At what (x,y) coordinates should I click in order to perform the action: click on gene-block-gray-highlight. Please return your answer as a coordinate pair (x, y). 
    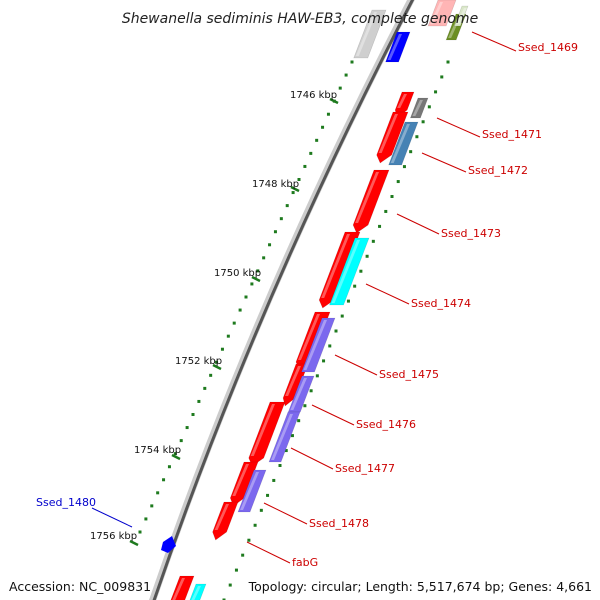
    Looking at the image, I should click on (417, 108).